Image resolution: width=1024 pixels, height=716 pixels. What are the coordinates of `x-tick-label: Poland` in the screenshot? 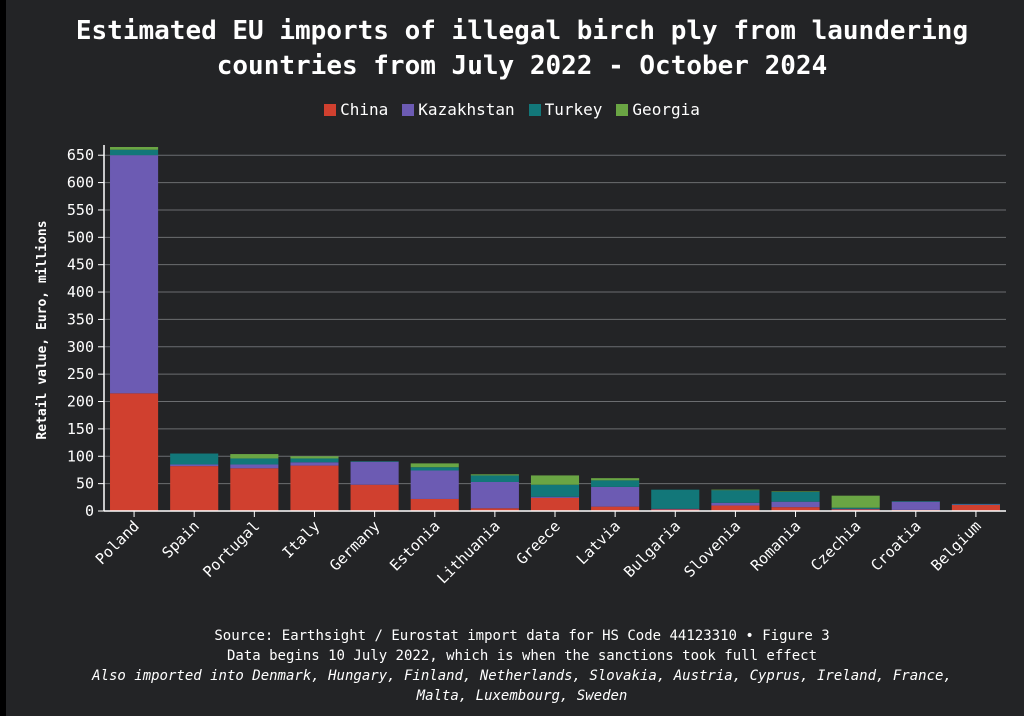 It's located at (117, 542).